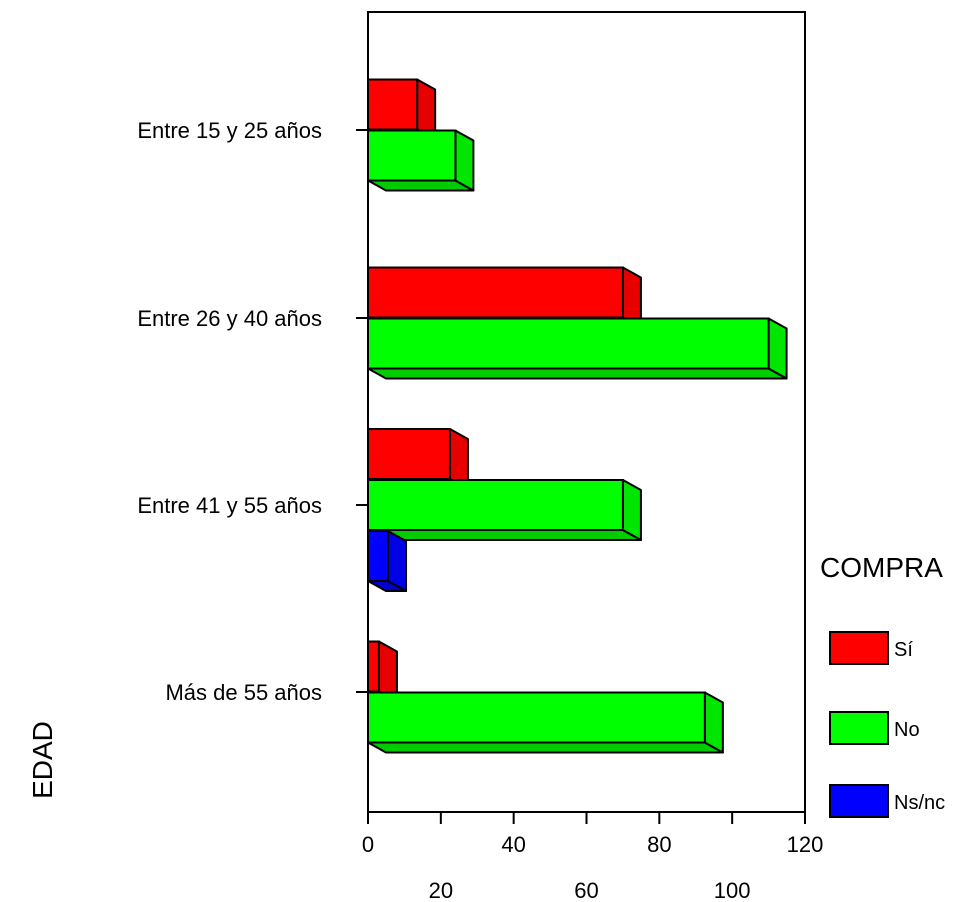 This screenshot has width=971, height=902. I want to click on legend-item-si: Sí, so click(871, 648).